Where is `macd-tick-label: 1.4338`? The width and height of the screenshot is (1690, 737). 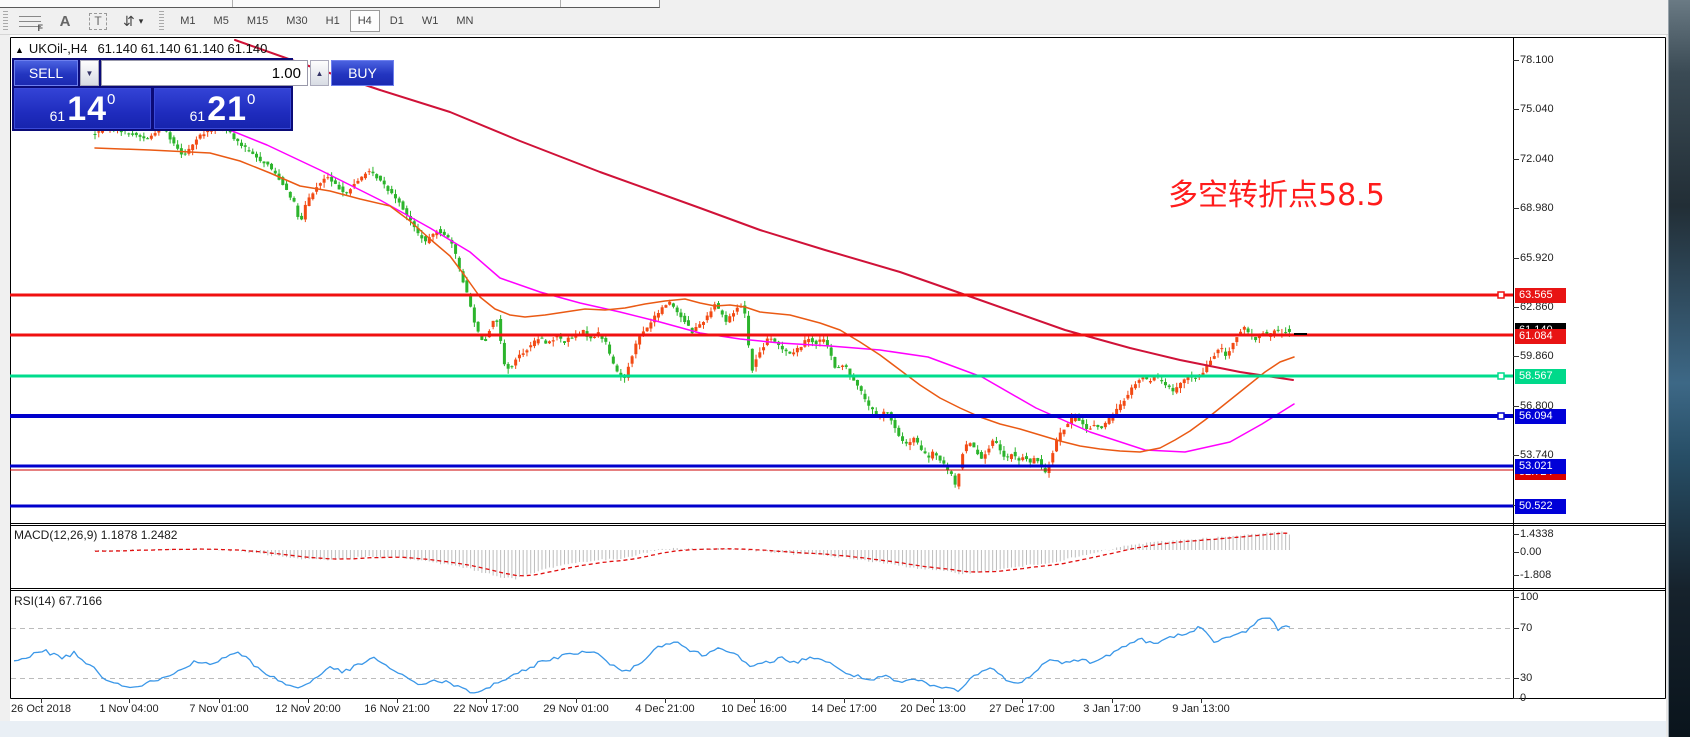 macd-tick-label: 1.4338 is located at coordinates (1537, 534).